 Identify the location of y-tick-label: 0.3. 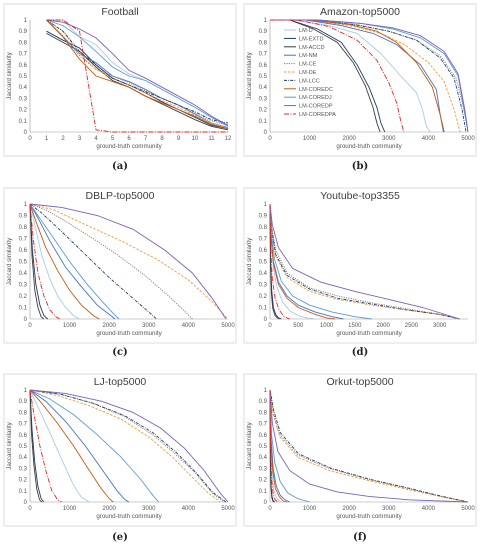
(23, 99).